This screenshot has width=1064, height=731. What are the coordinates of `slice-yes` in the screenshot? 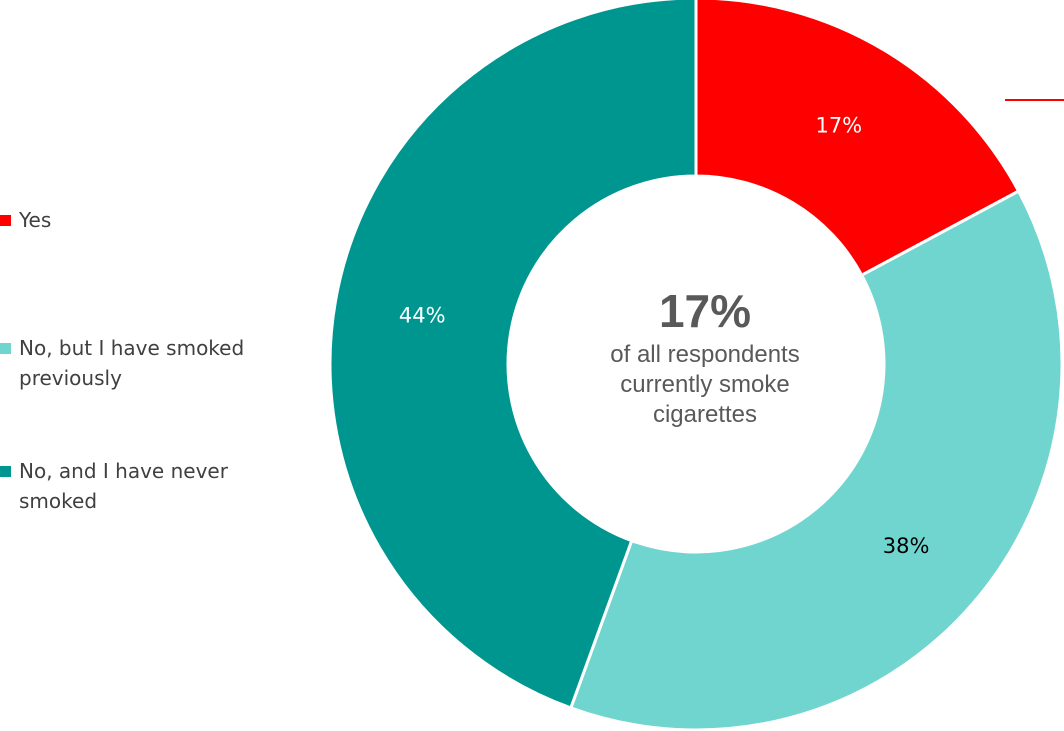 It's located at (857, 139).